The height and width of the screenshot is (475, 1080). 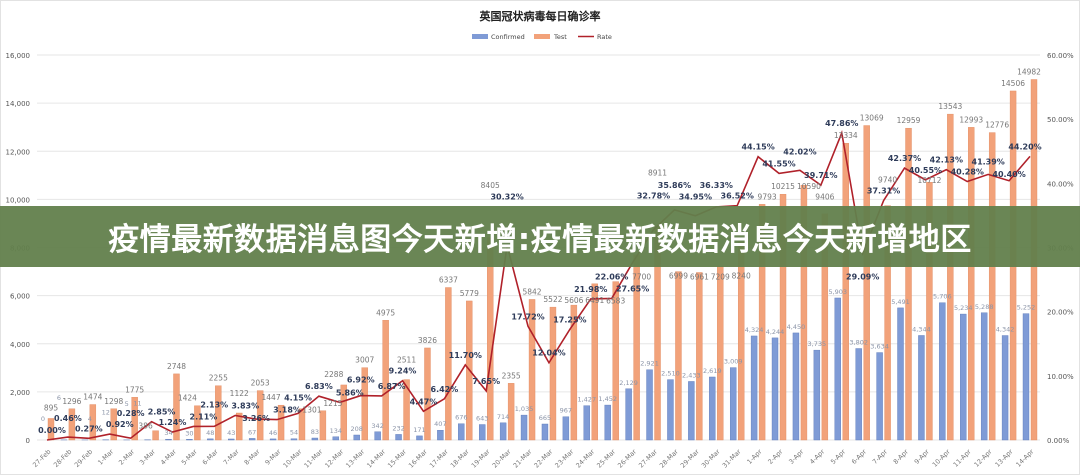 I want to click on x-axis-tick: 29-Mar, so click(x=690, y=459).